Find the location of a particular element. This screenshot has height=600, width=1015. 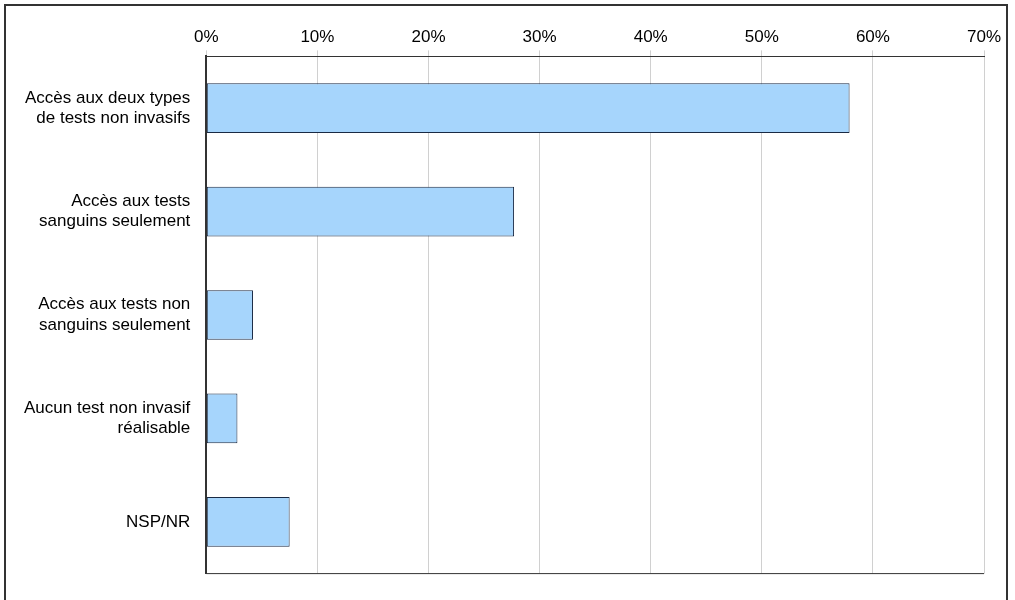

x-tick-label: 60% is located at coordinates (872, 36).